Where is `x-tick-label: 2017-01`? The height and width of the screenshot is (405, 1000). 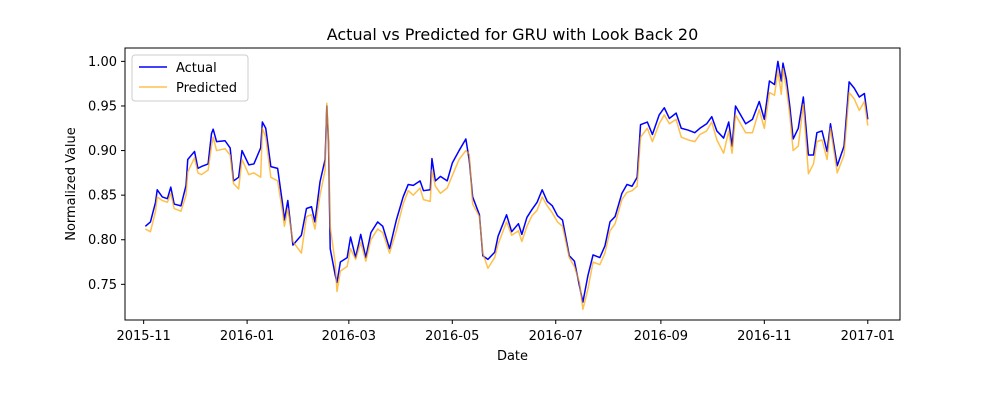 x-tick-label: 2017-01 is located at coordinates (868, 336).